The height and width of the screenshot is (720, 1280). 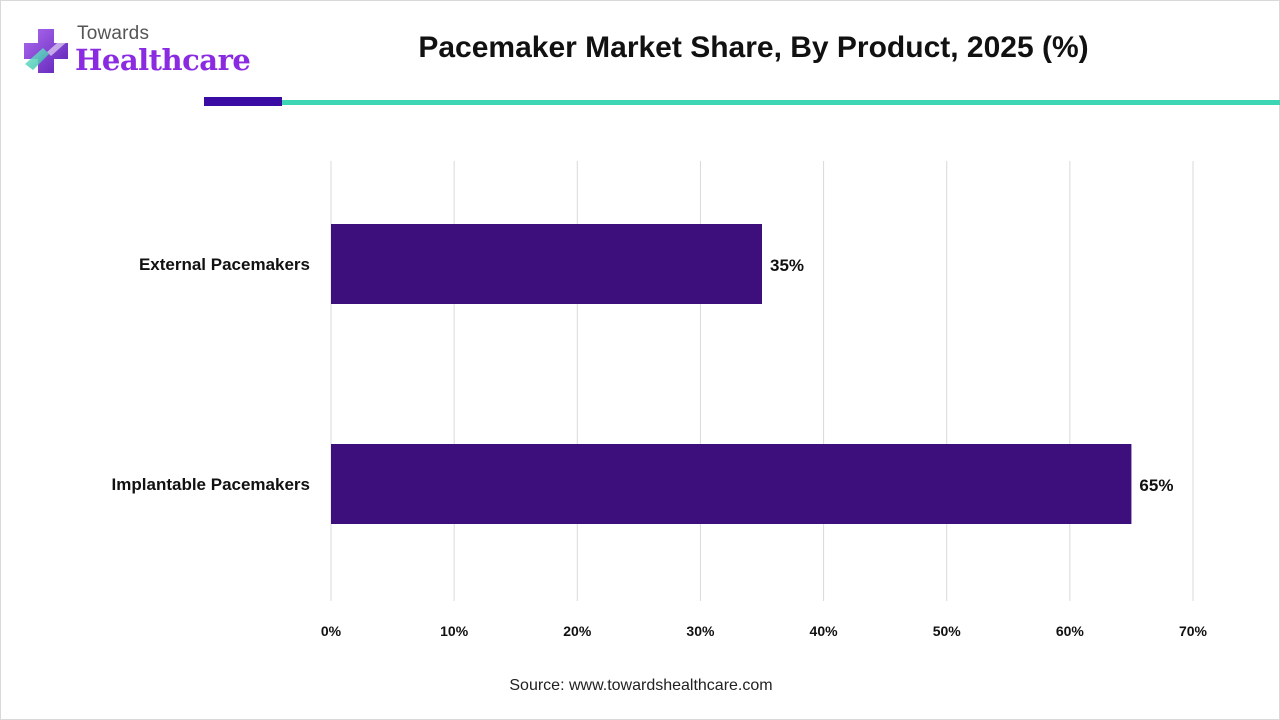 I want to click on data-label: 35%, so click(x=787, y=265).